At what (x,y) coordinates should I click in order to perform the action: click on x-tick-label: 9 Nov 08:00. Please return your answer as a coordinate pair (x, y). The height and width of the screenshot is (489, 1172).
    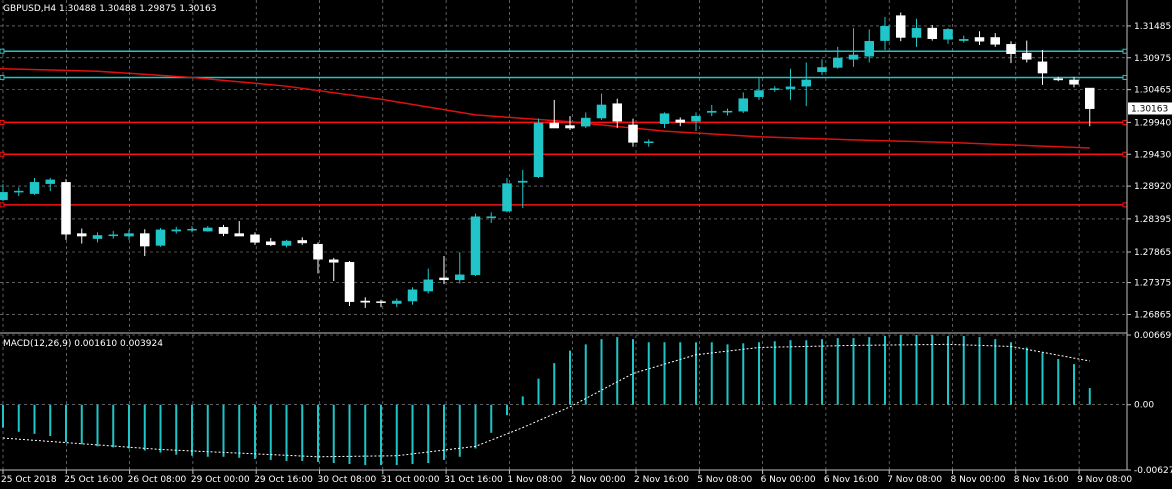
    Looking at the image, I should click on (1104, 480).